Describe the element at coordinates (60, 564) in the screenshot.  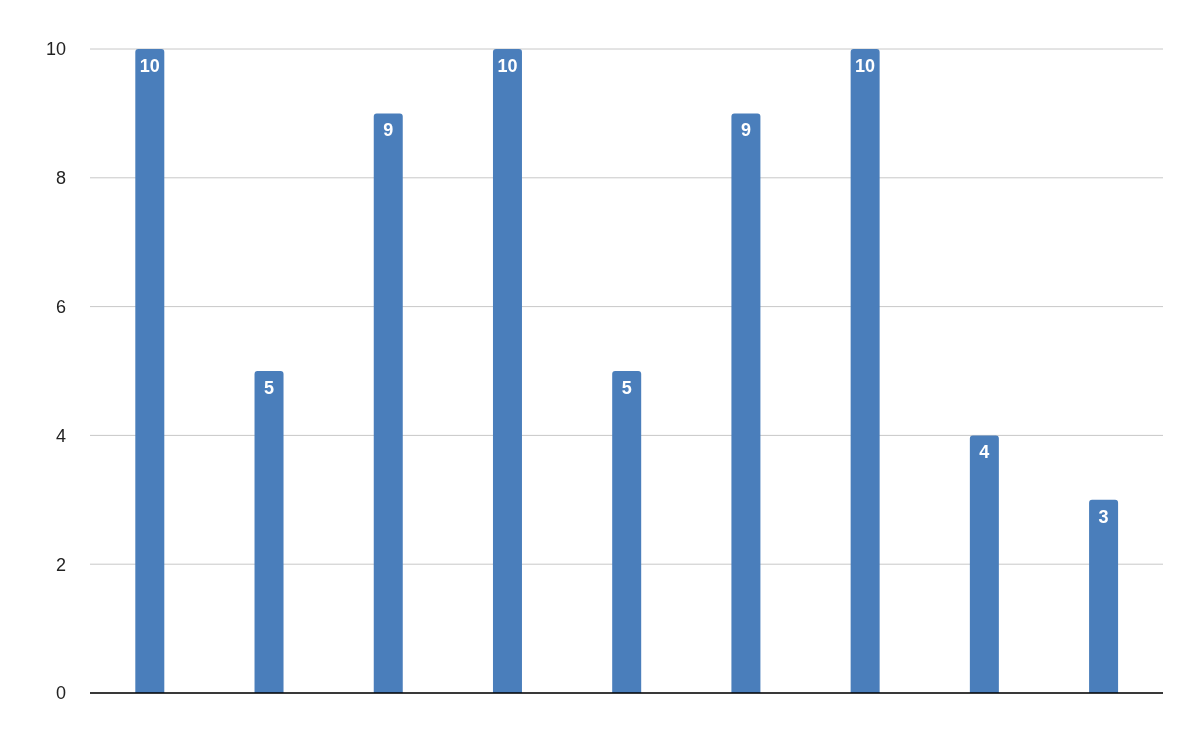
I see `y-tick-label: 2` at that location.